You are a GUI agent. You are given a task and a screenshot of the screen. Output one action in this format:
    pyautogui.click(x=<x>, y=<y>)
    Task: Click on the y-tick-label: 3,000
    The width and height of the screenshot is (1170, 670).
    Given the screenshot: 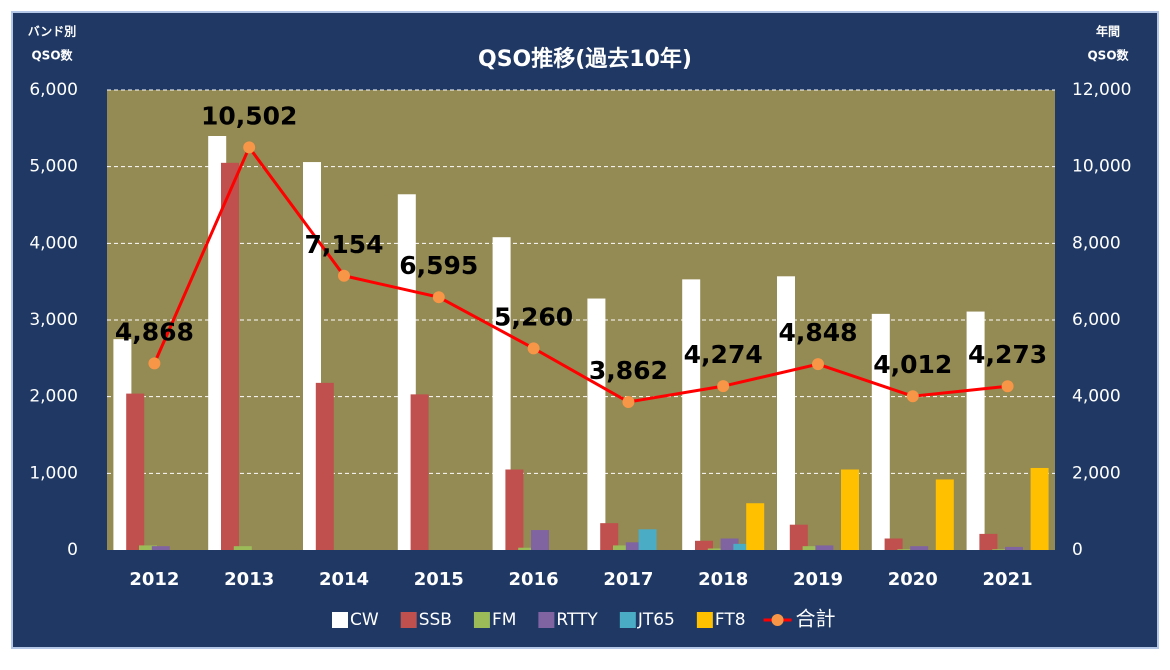 What is the action you would take?
    pyautogui.click(x=53, y=320)
    